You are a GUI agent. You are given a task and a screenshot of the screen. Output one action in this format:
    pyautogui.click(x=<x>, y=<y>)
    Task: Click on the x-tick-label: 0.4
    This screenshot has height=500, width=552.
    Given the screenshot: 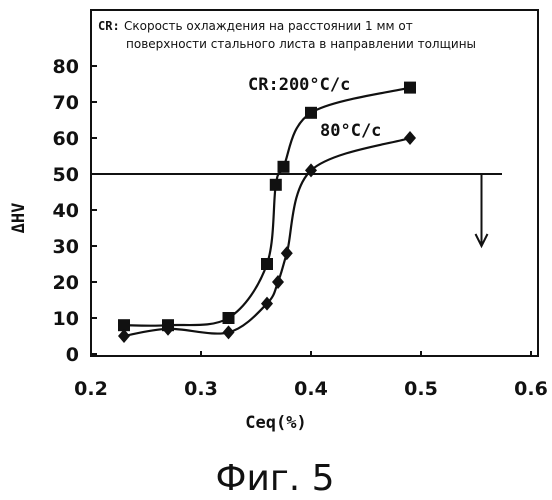 What is the action you would take?
    pyautogui.click(x=311, y=389)
    